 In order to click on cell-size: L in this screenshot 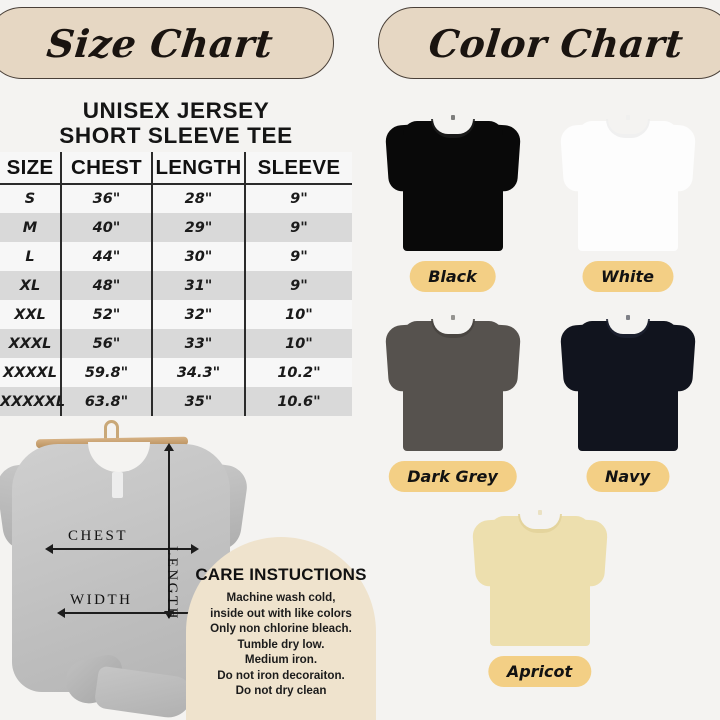, I will do `click(31, 256)`.